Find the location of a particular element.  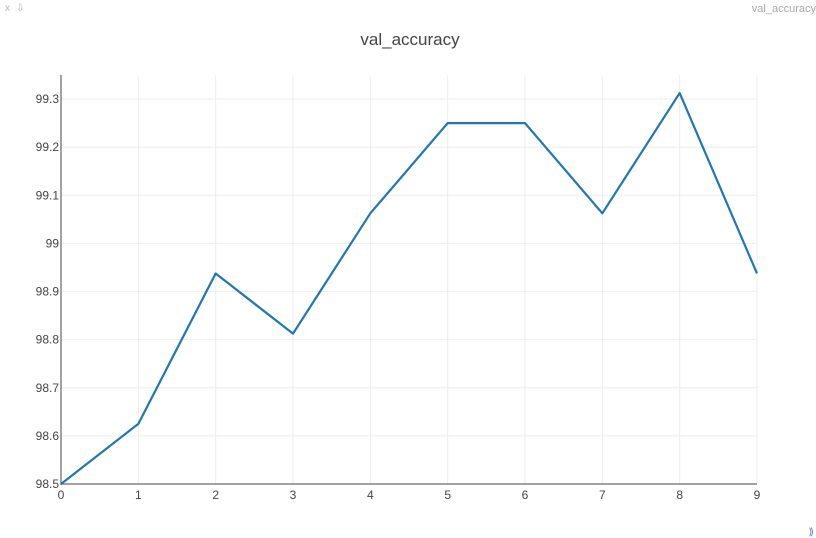

y-tick-label: 98.6 is located at coordinates (48, 436).